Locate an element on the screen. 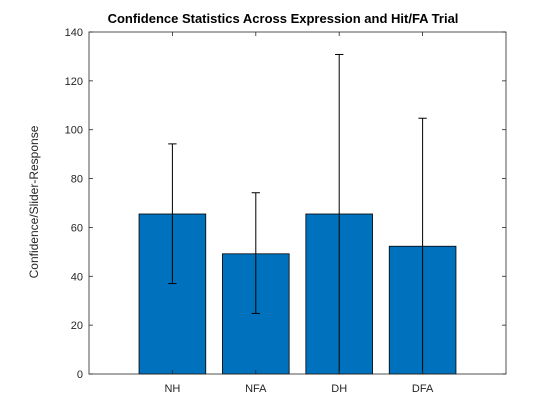 The image size is (560, 420). y-tick-label: 100 is located at coordinates (74, 131).